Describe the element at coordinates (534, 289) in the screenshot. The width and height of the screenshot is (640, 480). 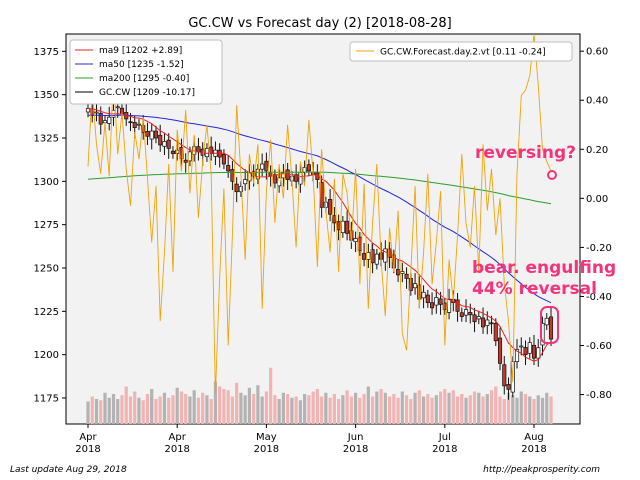
I see `annotation-reversal-pct: 44% reversal` at that location.